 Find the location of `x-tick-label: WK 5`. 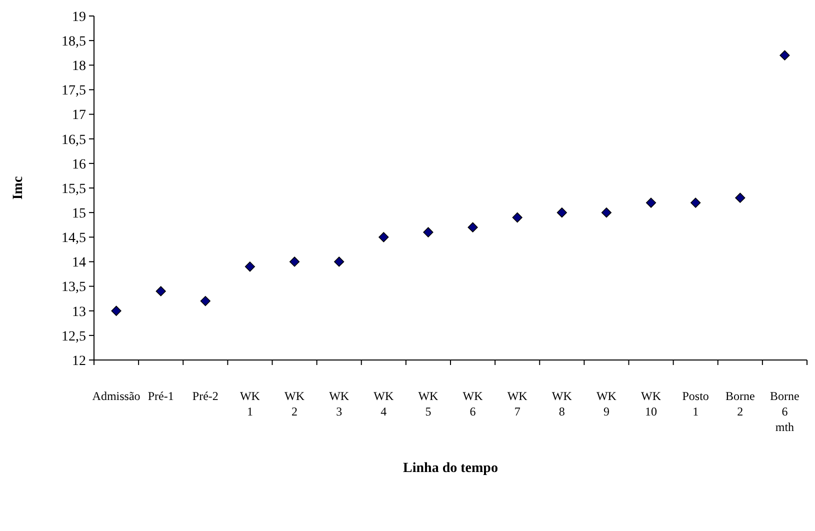

x-tick-label: WK 5 is located at coordinates (428, 404).